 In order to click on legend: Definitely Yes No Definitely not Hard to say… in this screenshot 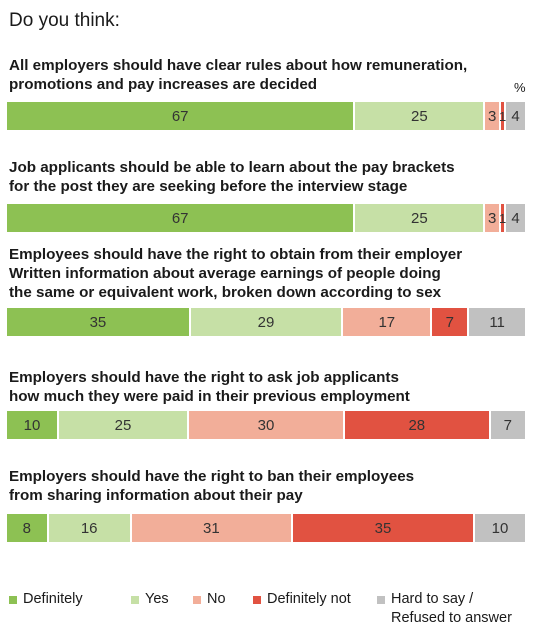, I will do `click(267, 615)`.